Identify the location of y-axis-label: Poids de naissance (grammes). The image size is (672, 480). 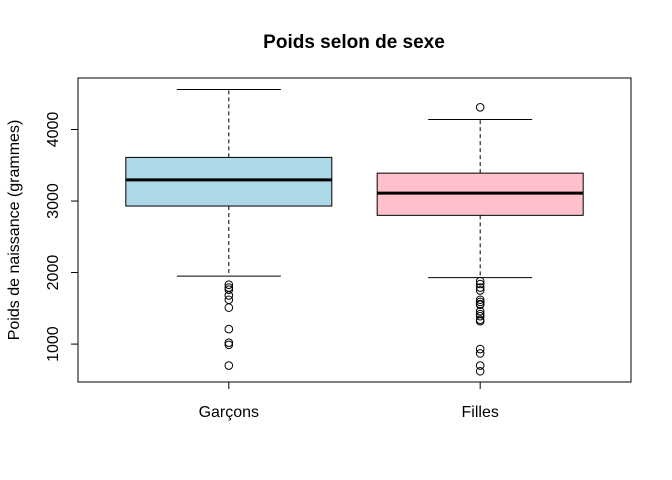
(14, 230).